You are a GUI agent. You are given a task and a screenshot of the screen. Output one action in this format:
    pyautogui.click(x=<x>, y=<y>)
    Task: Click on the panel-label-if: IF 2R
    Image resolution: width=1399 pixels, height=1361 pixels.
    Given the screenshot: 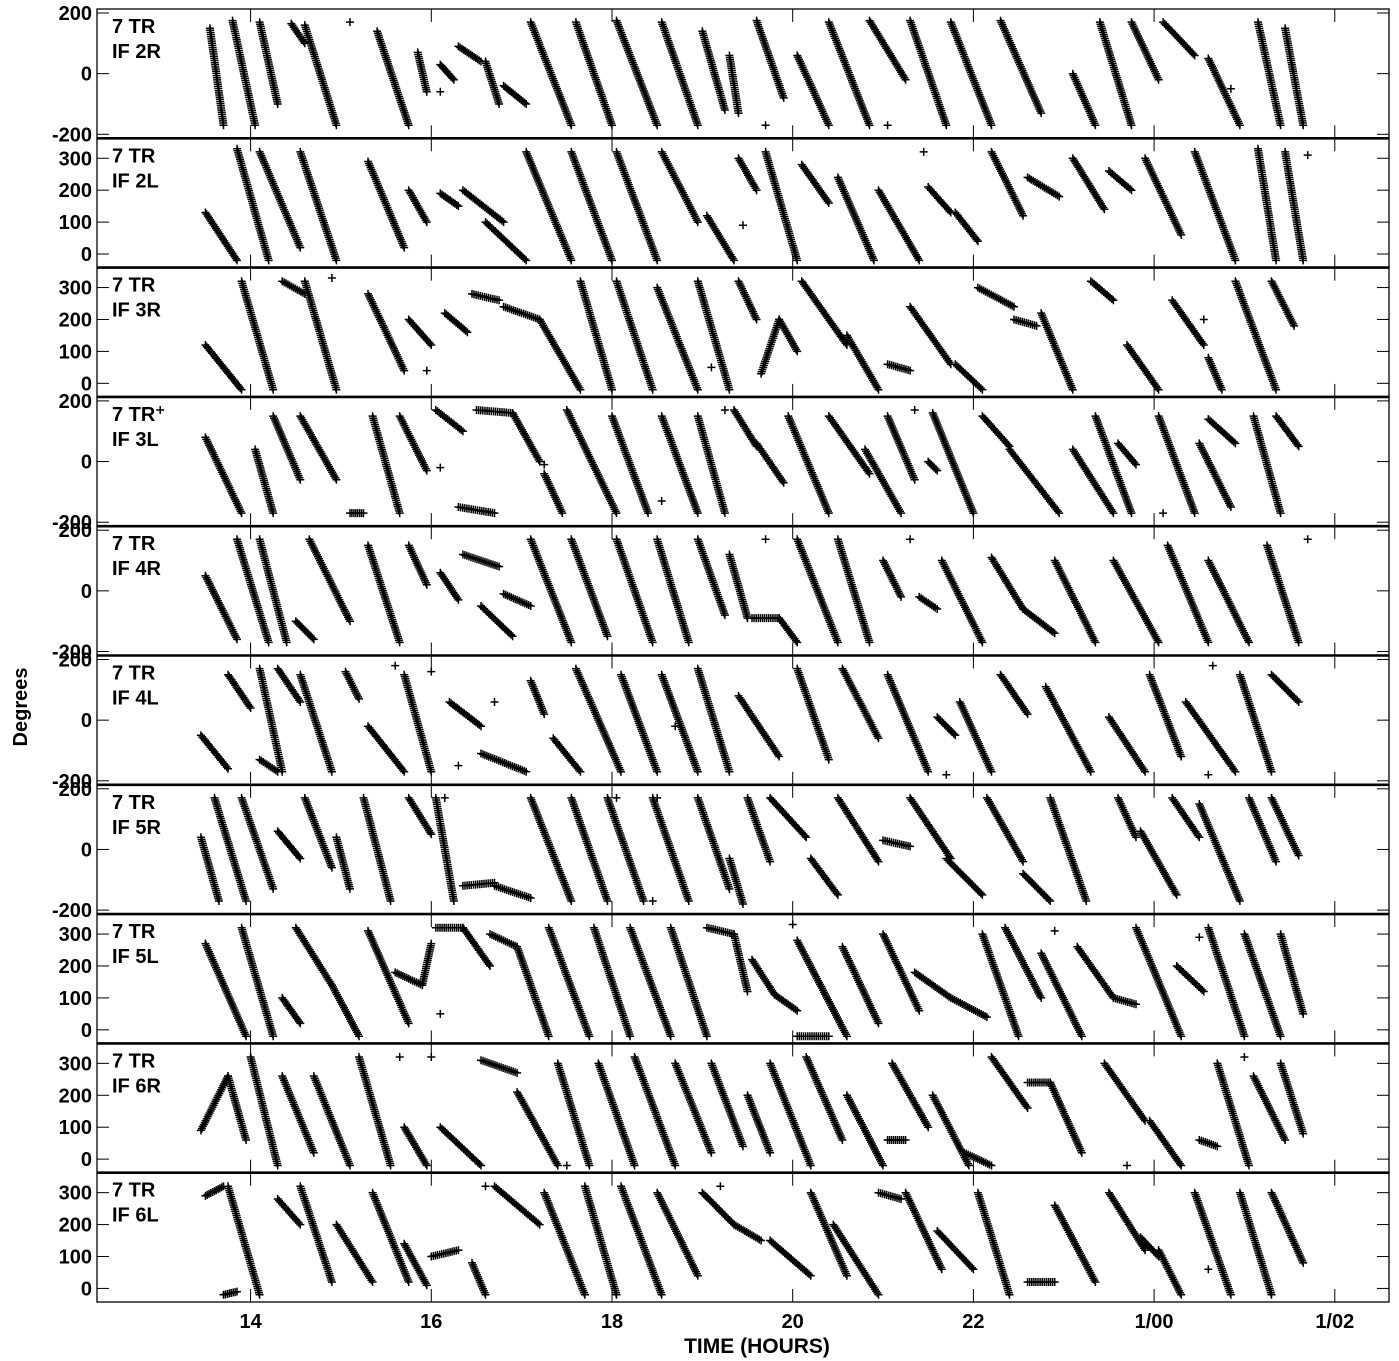 What is the action you would take?
    pyautogui.click(x=136, y=52)
    